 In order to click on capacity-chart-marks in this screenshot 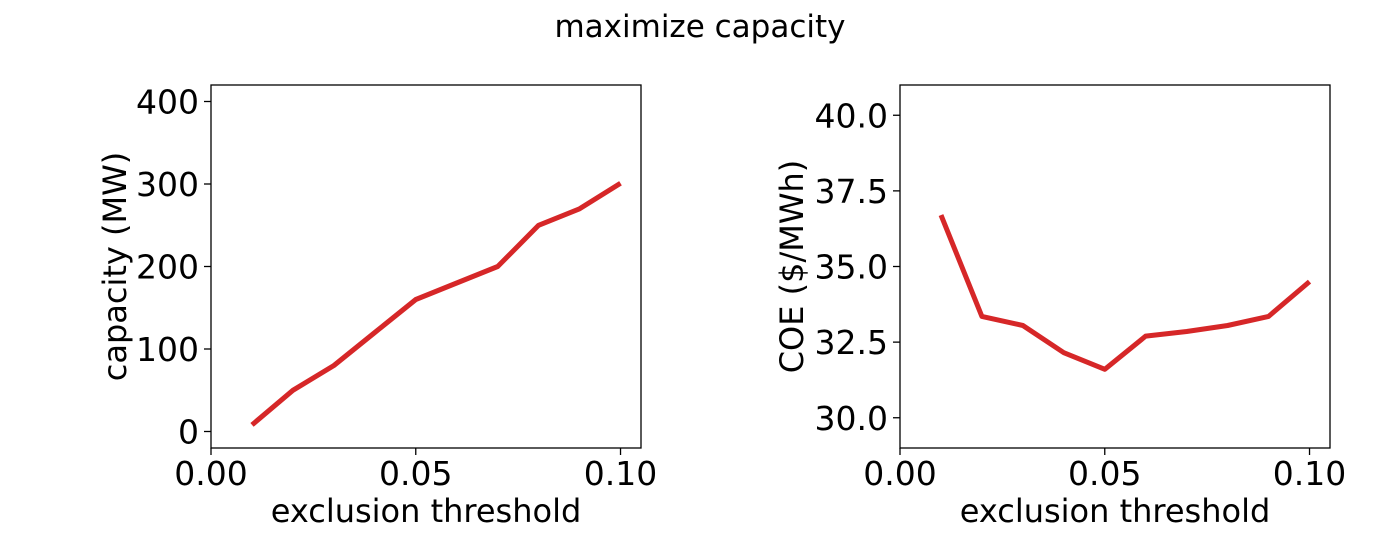, I will do `click(436, 304)`.